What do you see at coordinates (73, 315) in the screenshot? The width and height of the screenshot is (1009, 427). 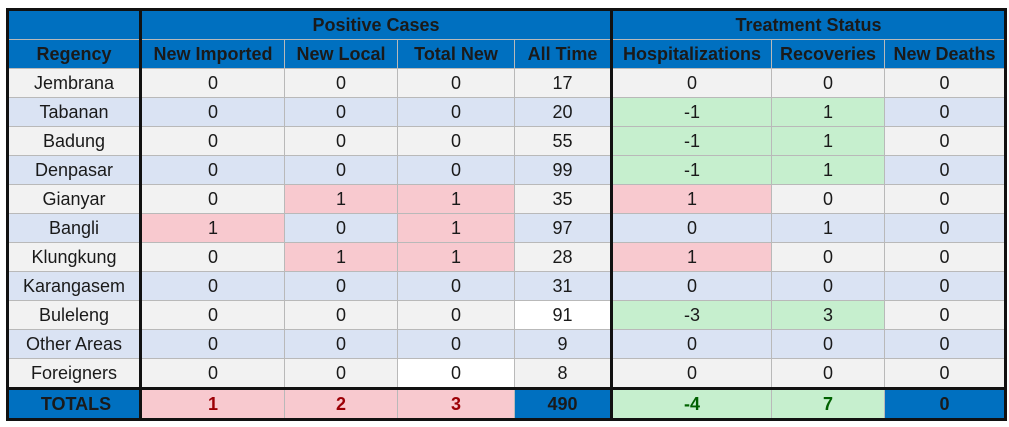 I see `regency-cell: Buleleng` at bounding box center [73, 315].